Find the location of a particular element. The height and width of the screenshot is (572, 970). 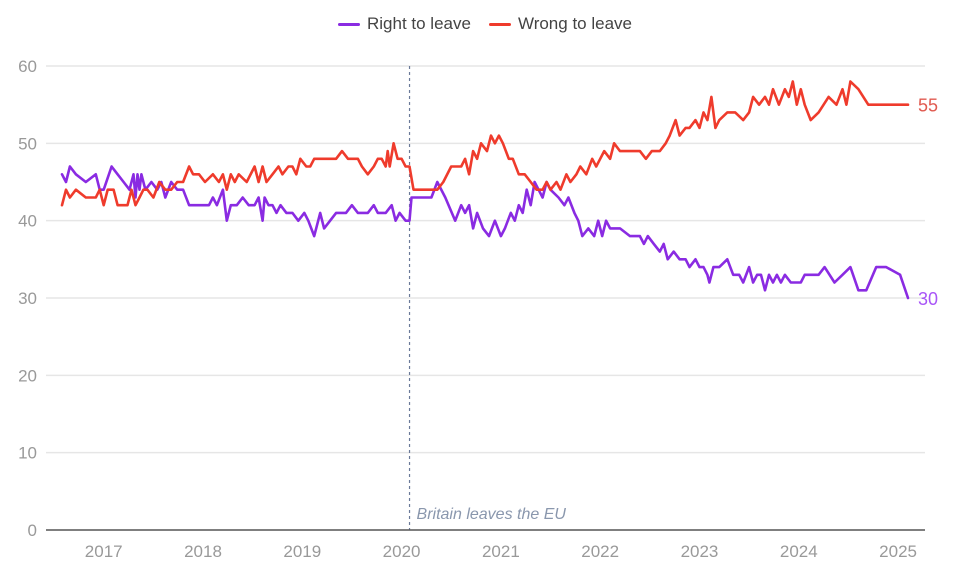

x-tick-label: 2025 is located at coordinates (898, 551).